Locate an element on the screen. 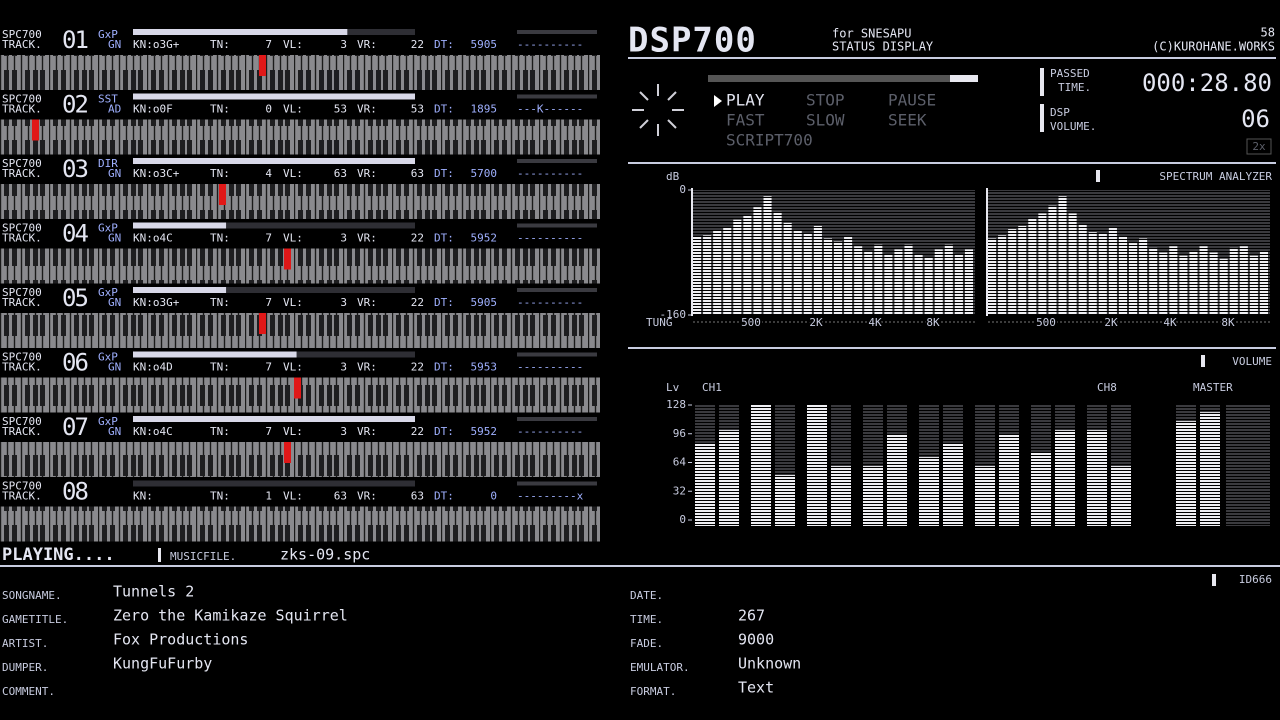 This screenshot has height=720, width=1280. master-label: MASTER is located at coordinates (1213, 387).